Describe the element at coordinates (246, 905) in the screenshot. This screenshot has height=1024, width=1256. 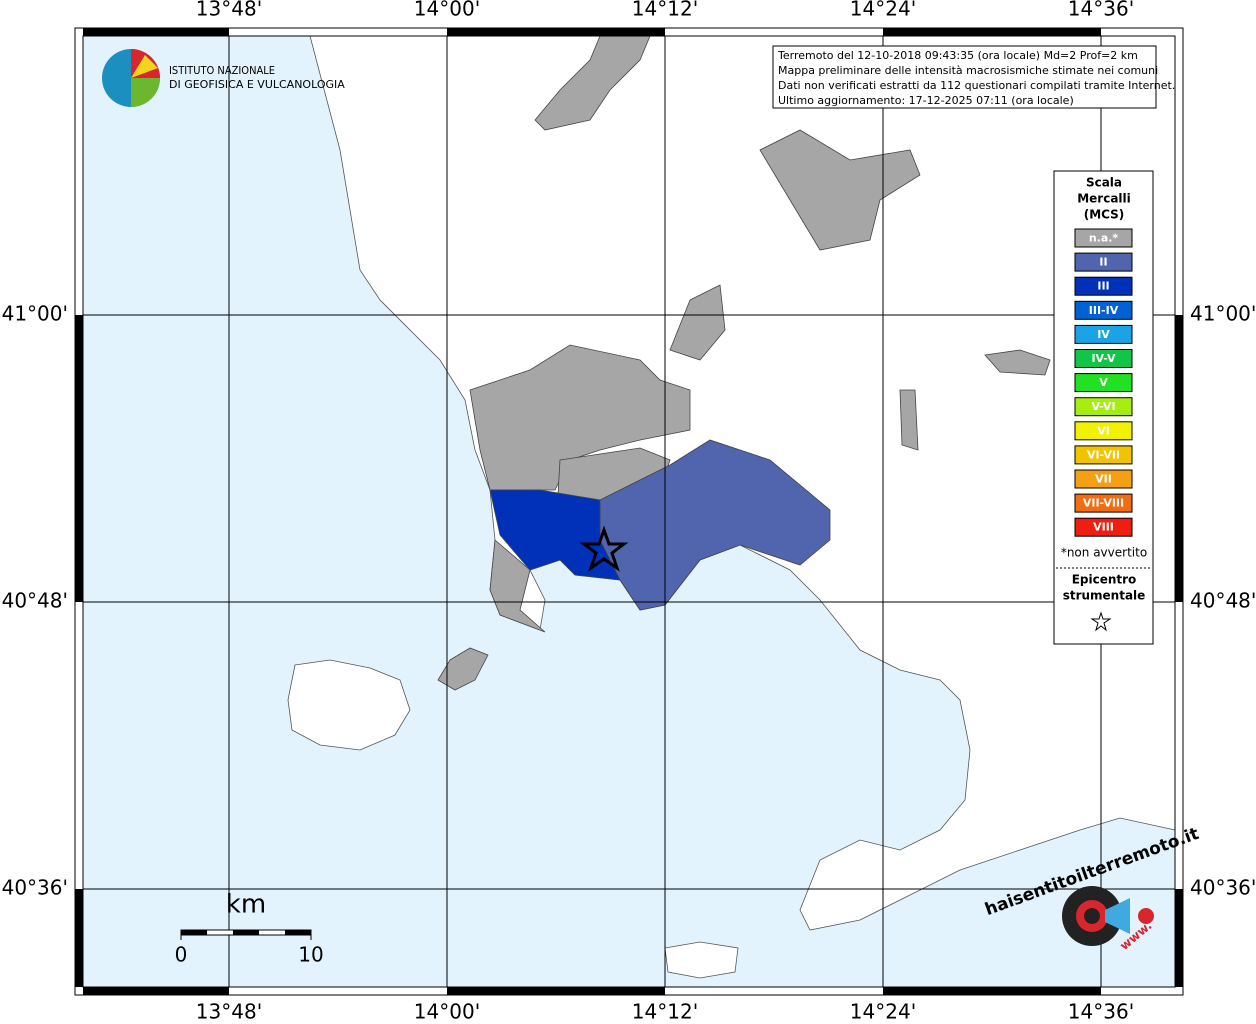
I see `scale-unit: km` at that location.